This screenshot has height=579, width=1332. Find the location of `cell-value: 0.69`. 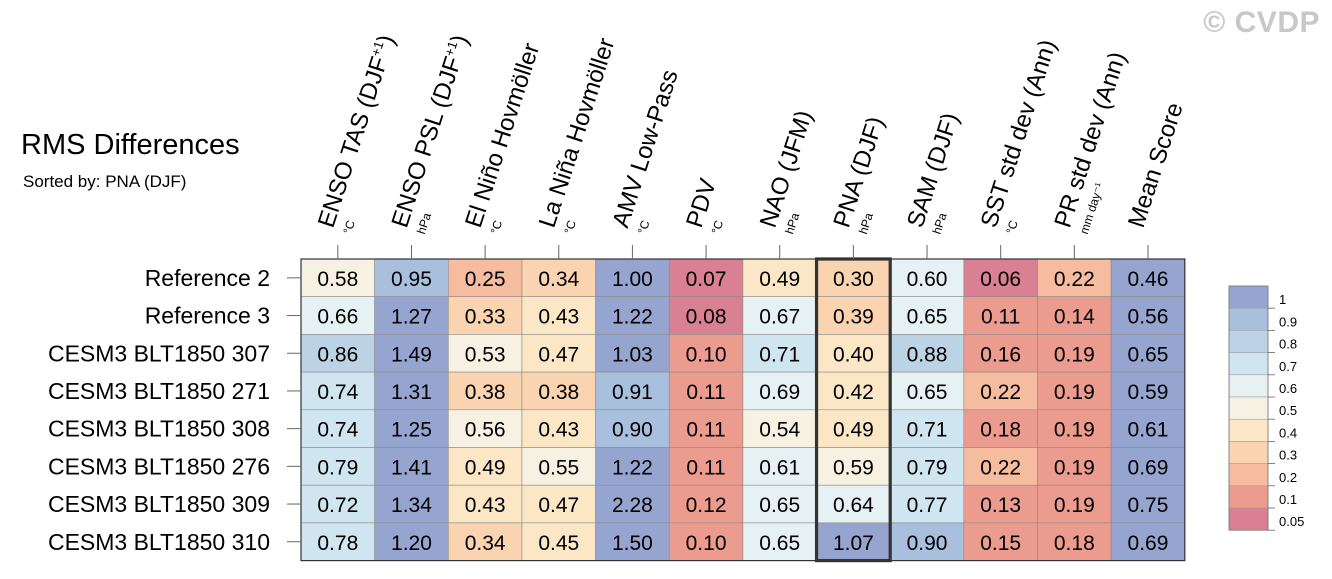

cell-value: 0.69 is located at coordinates (1148, 543).